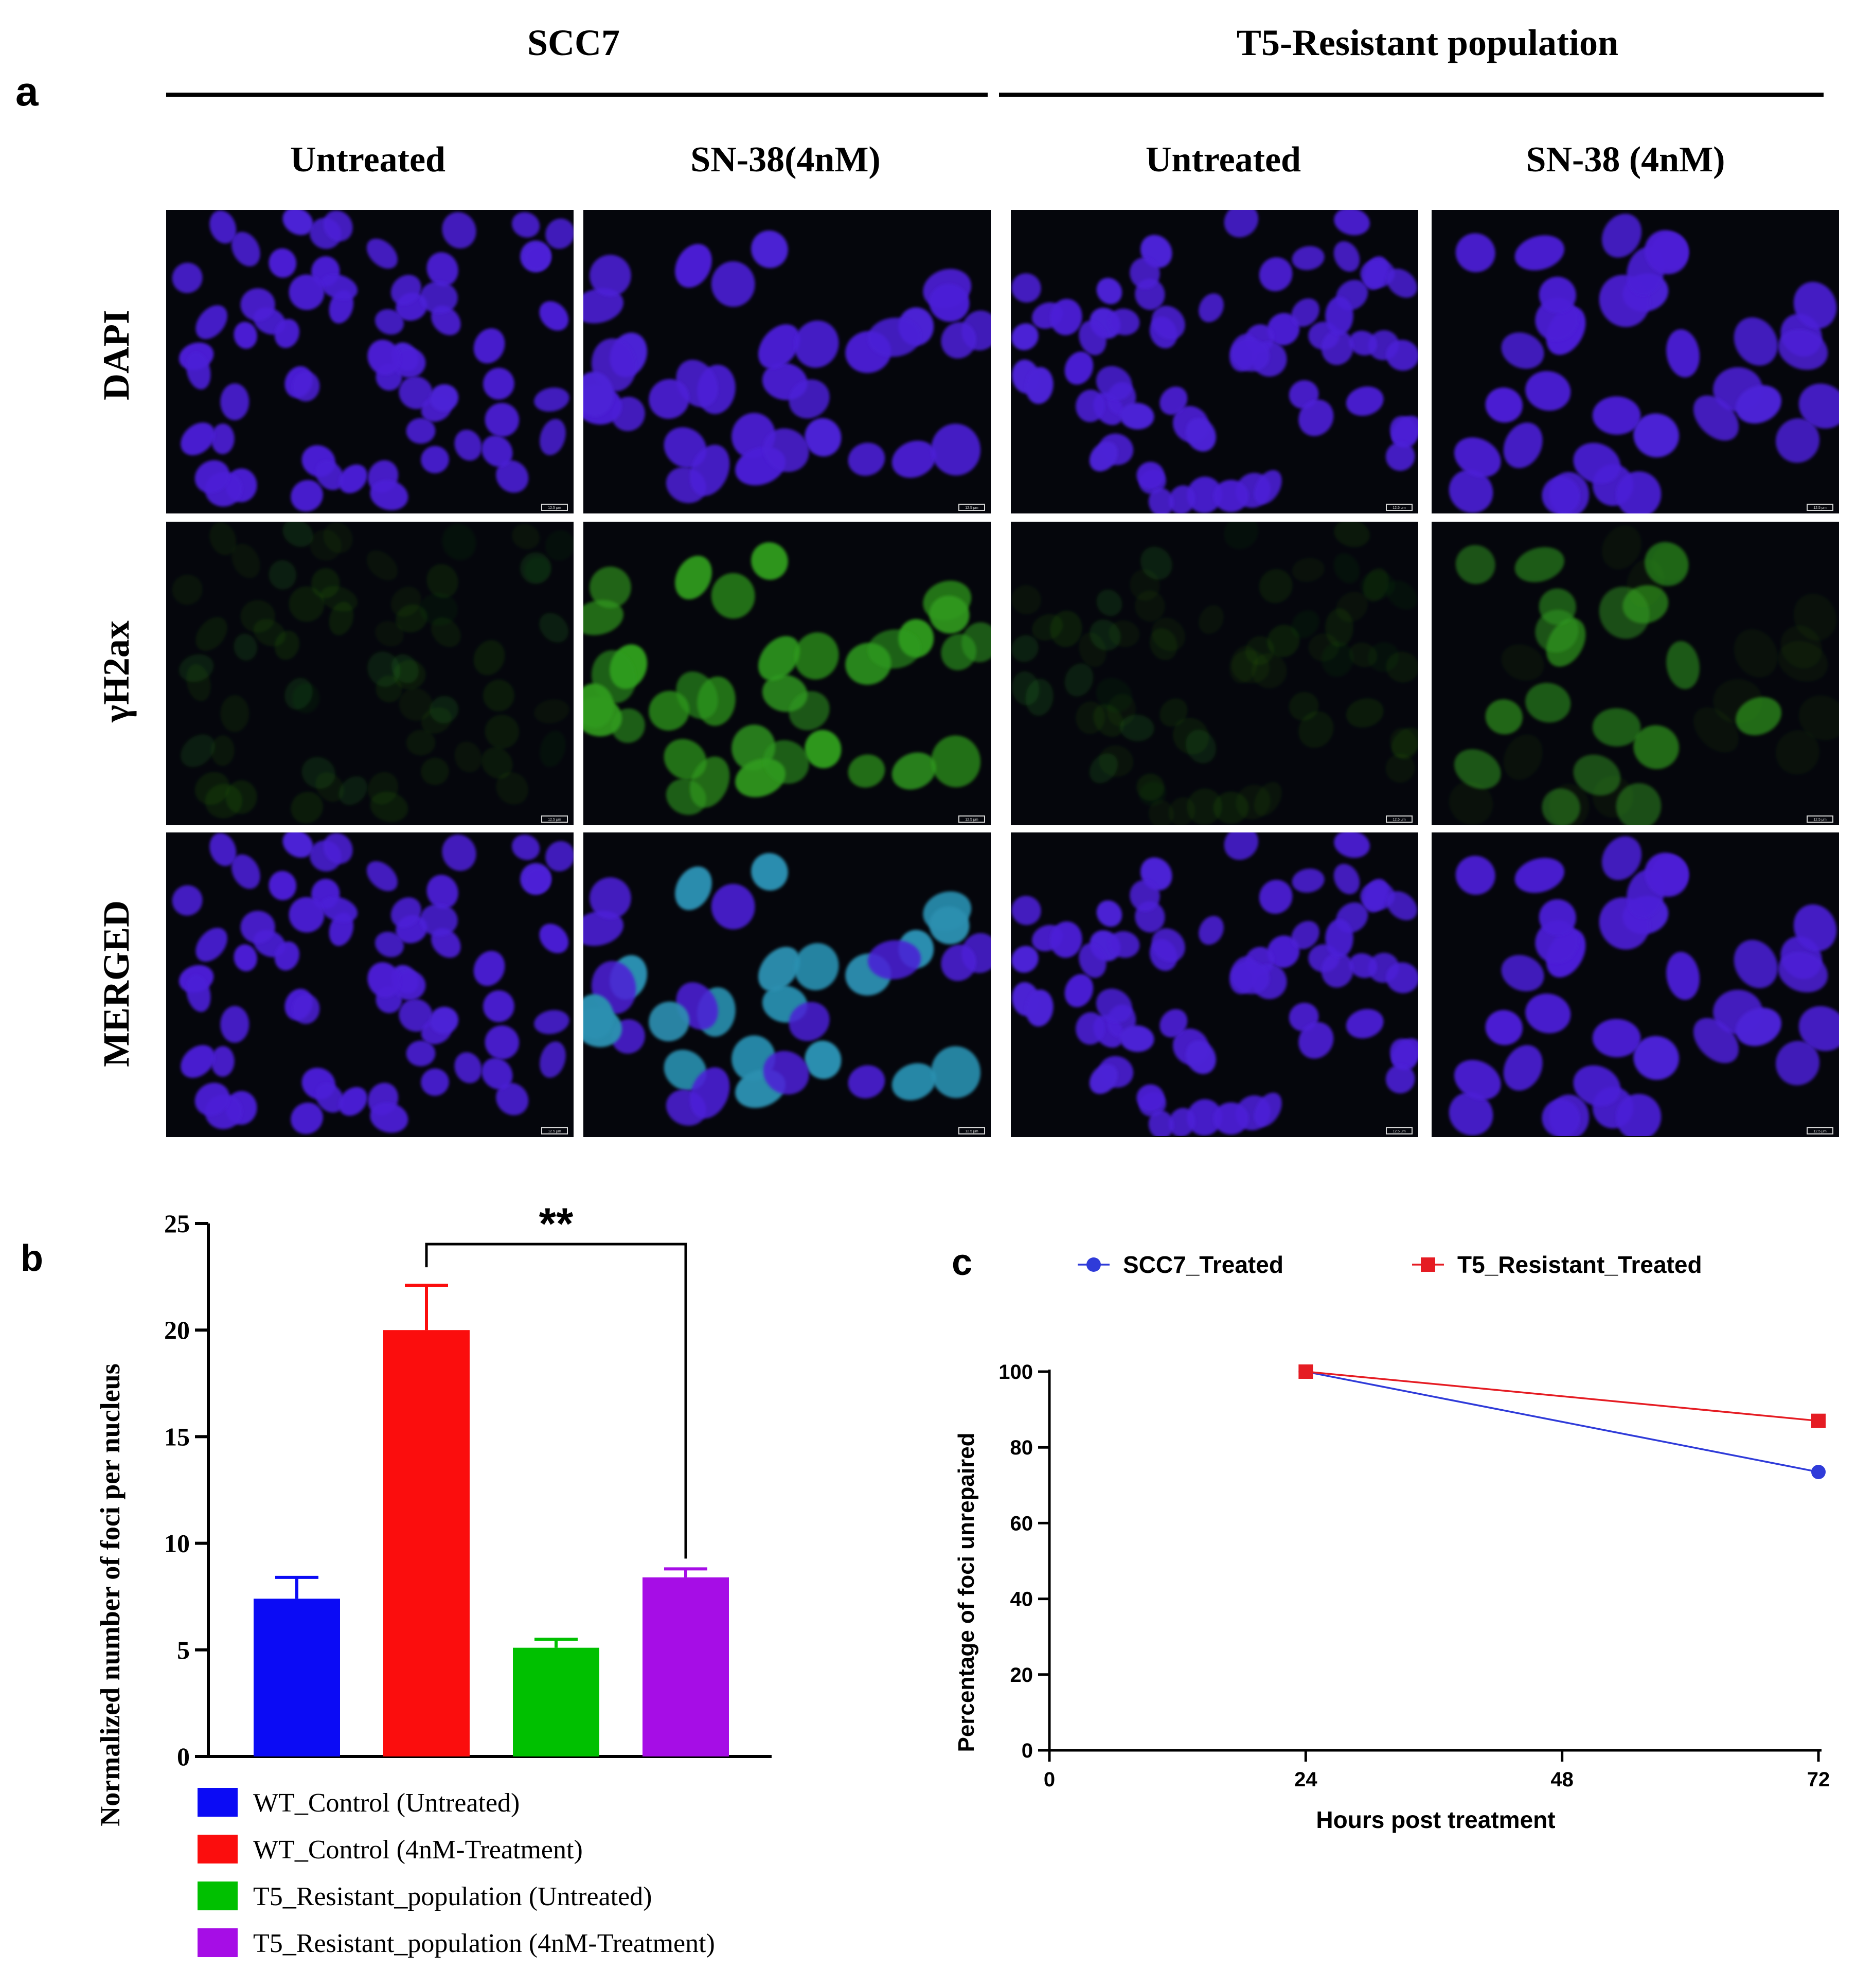  What do you see at coordinates (1818, 1779) in the screenshot?
I see `c-x-tick-label: 72` at bounding box center [1818, 1779].